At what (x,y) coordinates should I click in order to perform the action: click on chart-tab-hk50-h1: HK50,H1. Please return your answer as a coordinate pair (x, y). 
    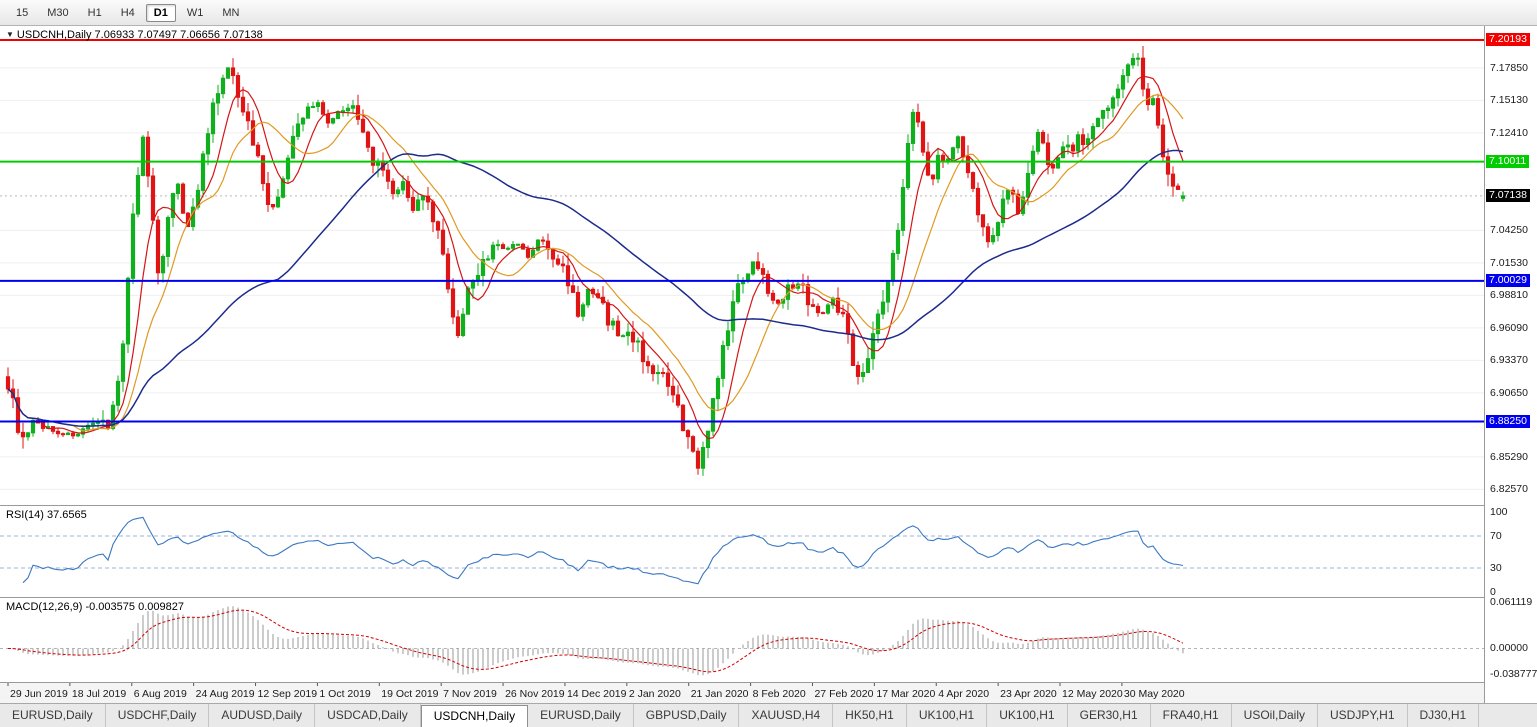
    Looking at the image, I should click on (870, 715).